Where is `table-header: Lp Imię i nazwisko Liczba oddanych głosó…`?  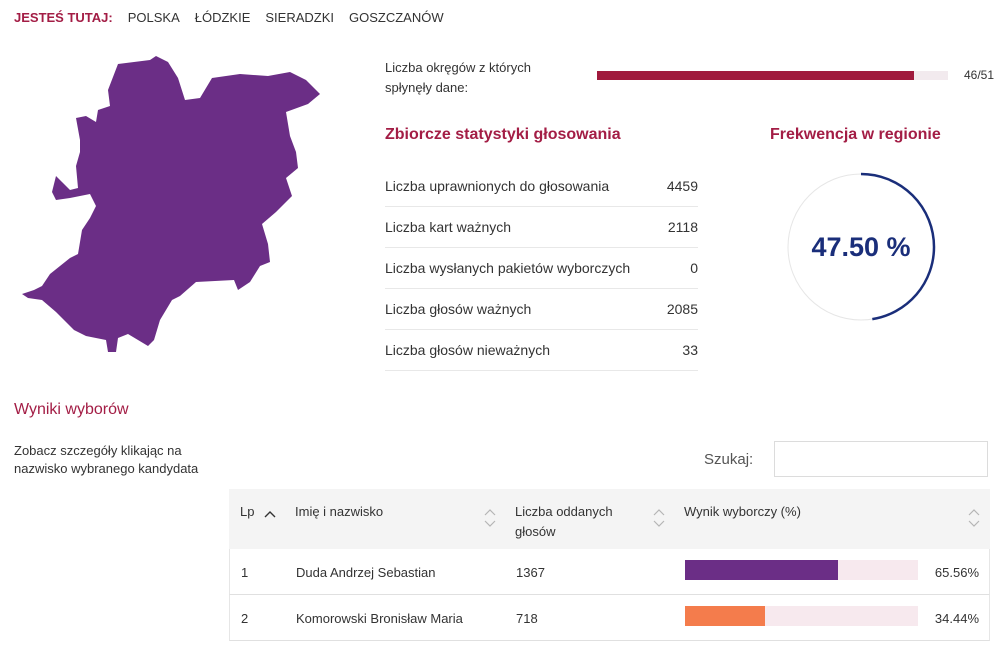 table-header: Lp Imię i nazwisko Liczba oddanych głosó… is located at coordinates (609, 519).